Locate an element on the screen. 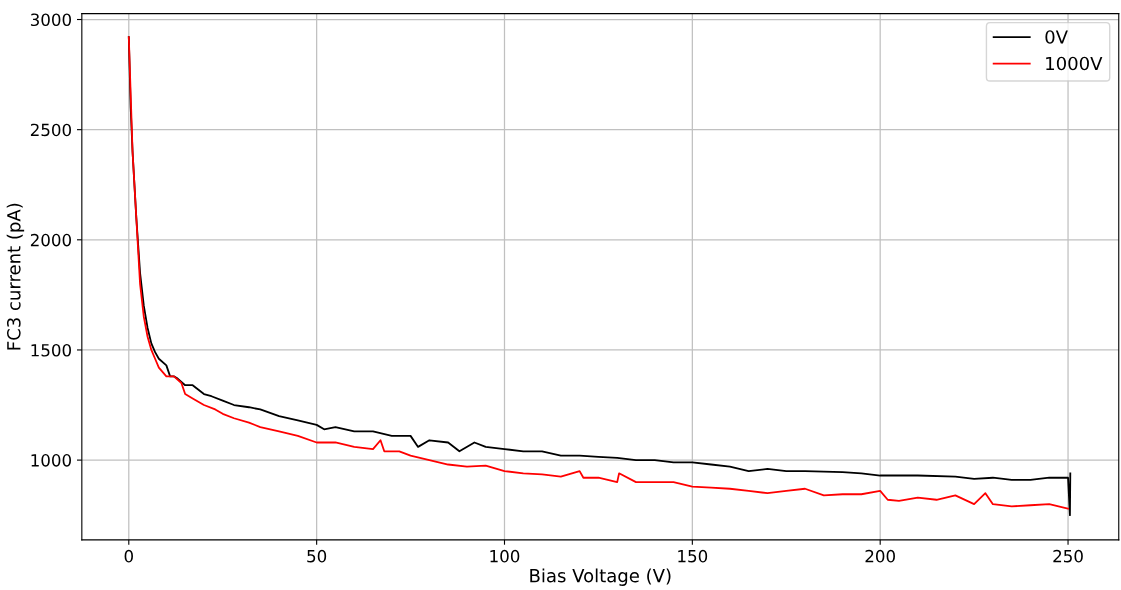 The width and height of the screenshot is (1121, 590). legend-label: 0V is located at coordinates (1056, 37).